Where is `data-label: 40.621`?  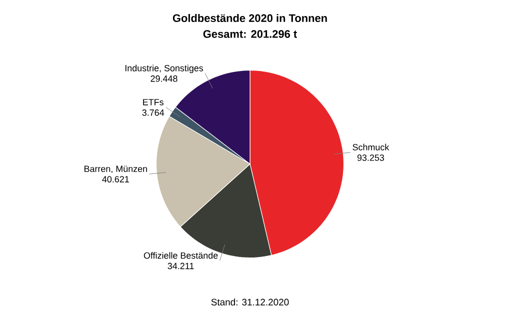
data-label: 40.621 is located at coordinates (115, 179).